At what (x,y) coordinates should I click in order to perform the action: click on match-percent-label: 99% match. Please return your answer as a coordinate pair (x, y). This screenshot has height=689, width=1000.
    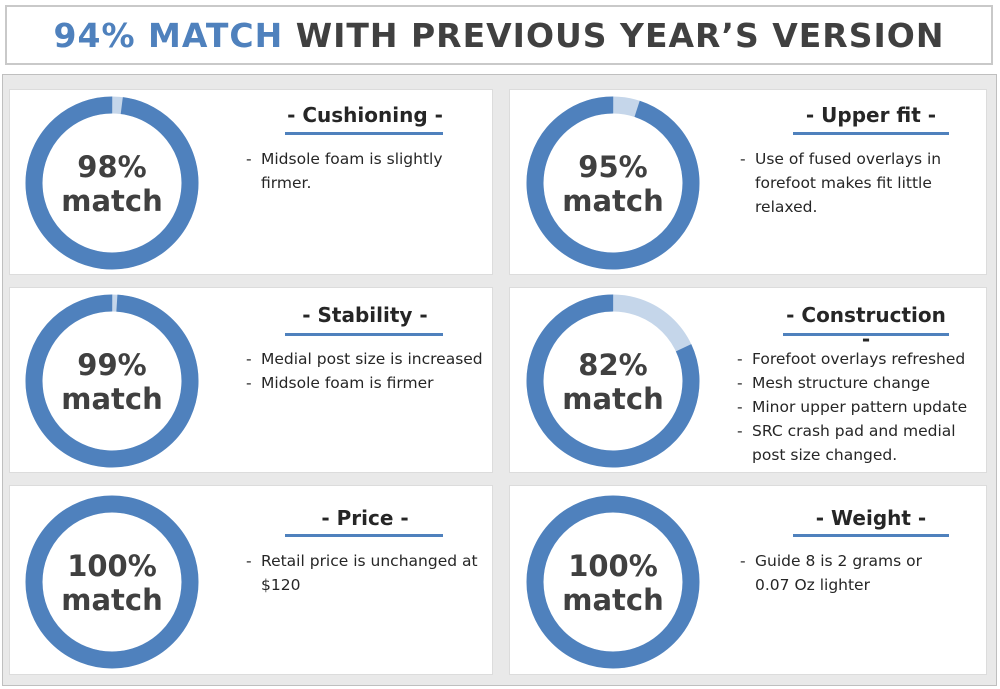
    Looking at the image, I should click on (112, 382).